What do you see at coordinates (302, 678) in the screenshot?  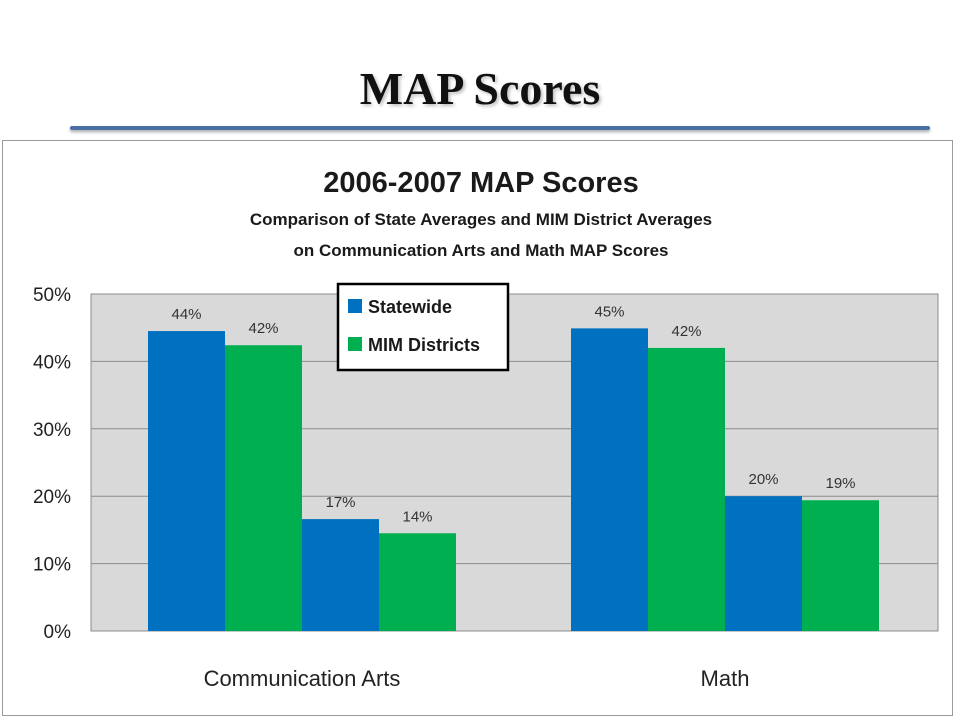 I see `x-category-label: Communication Arts` at bounding box center [302, 678].